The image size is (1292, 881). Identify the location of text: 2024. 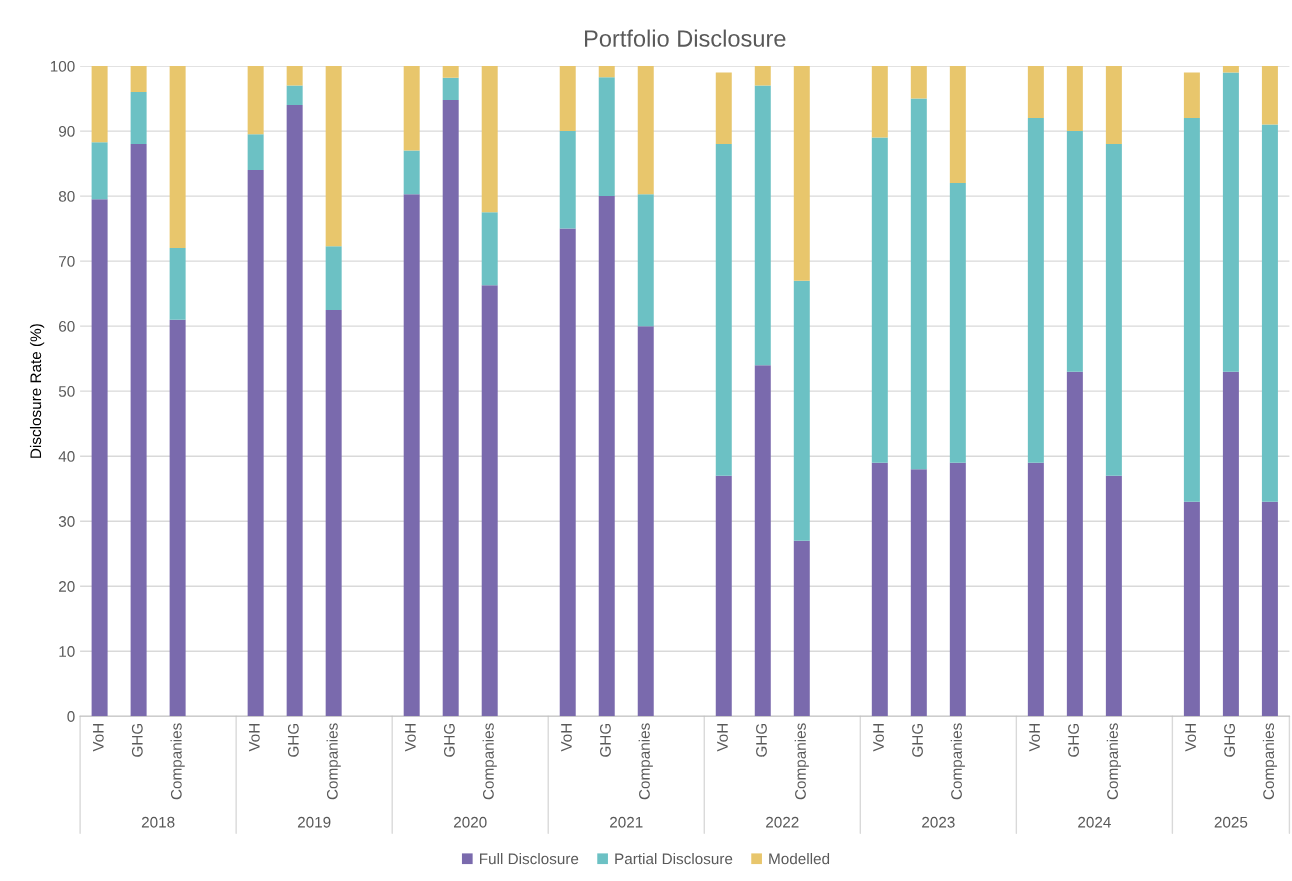
(1094, 822).